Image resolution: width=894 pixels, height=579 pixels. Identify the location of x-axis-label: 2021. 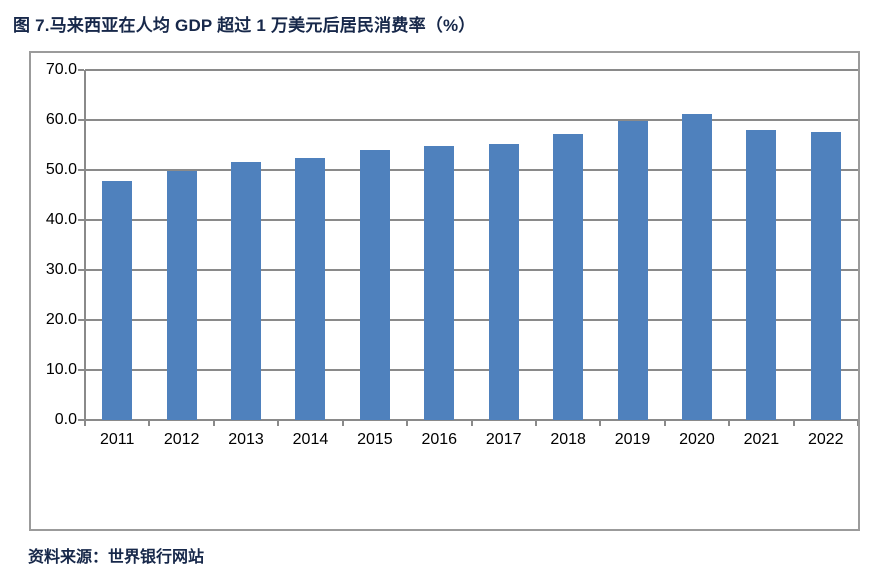
(761, 439).